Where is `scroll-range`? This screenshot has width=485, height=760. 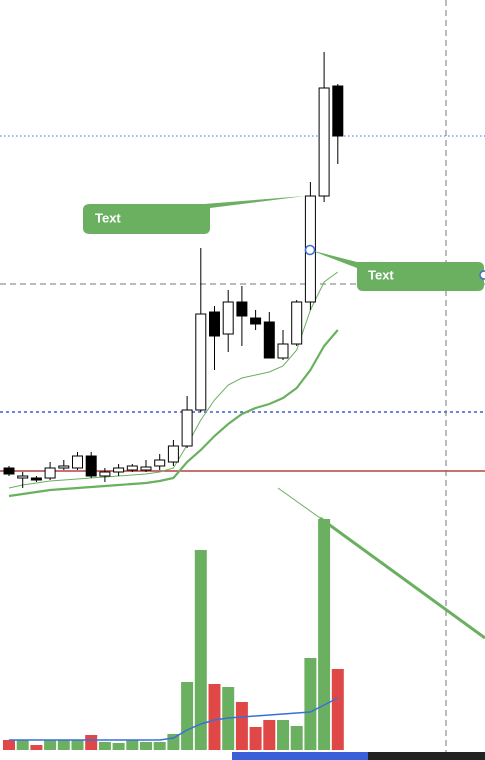
scroll-range is located at coordinates (300, 756).